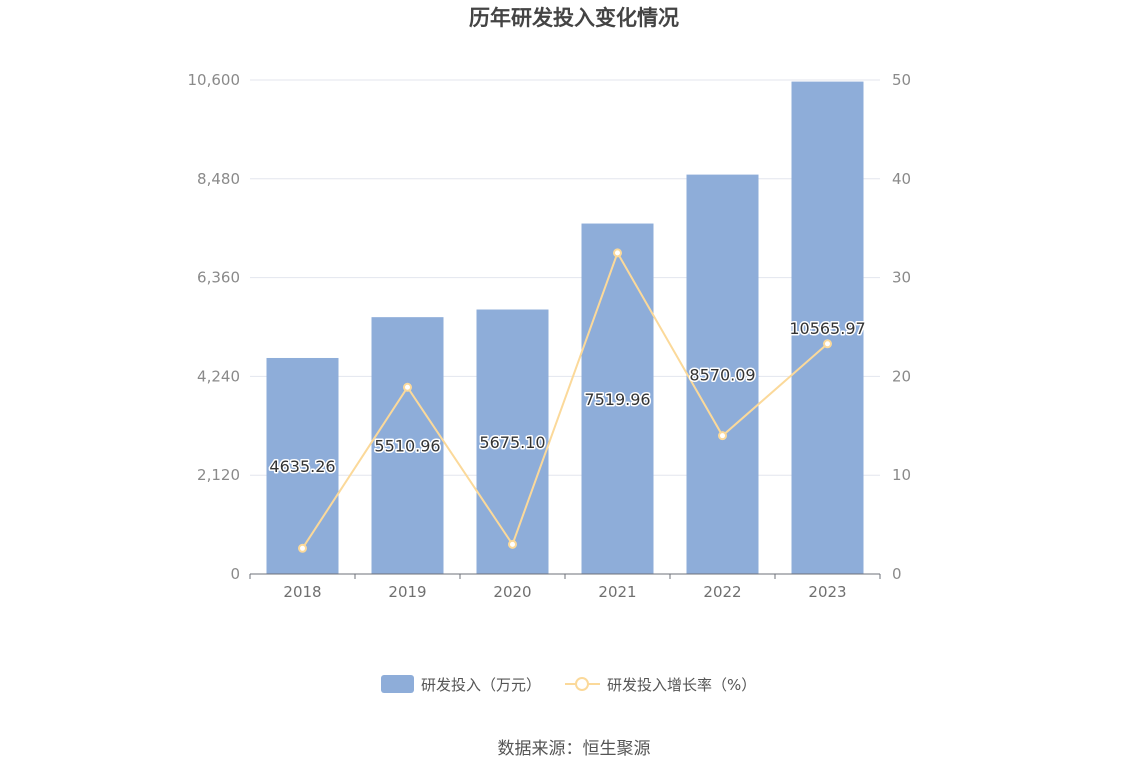 Image resolution: width=1148 pixels, height=776 pixels. I want to click on right-tick-label: 10, so click(901, 475).